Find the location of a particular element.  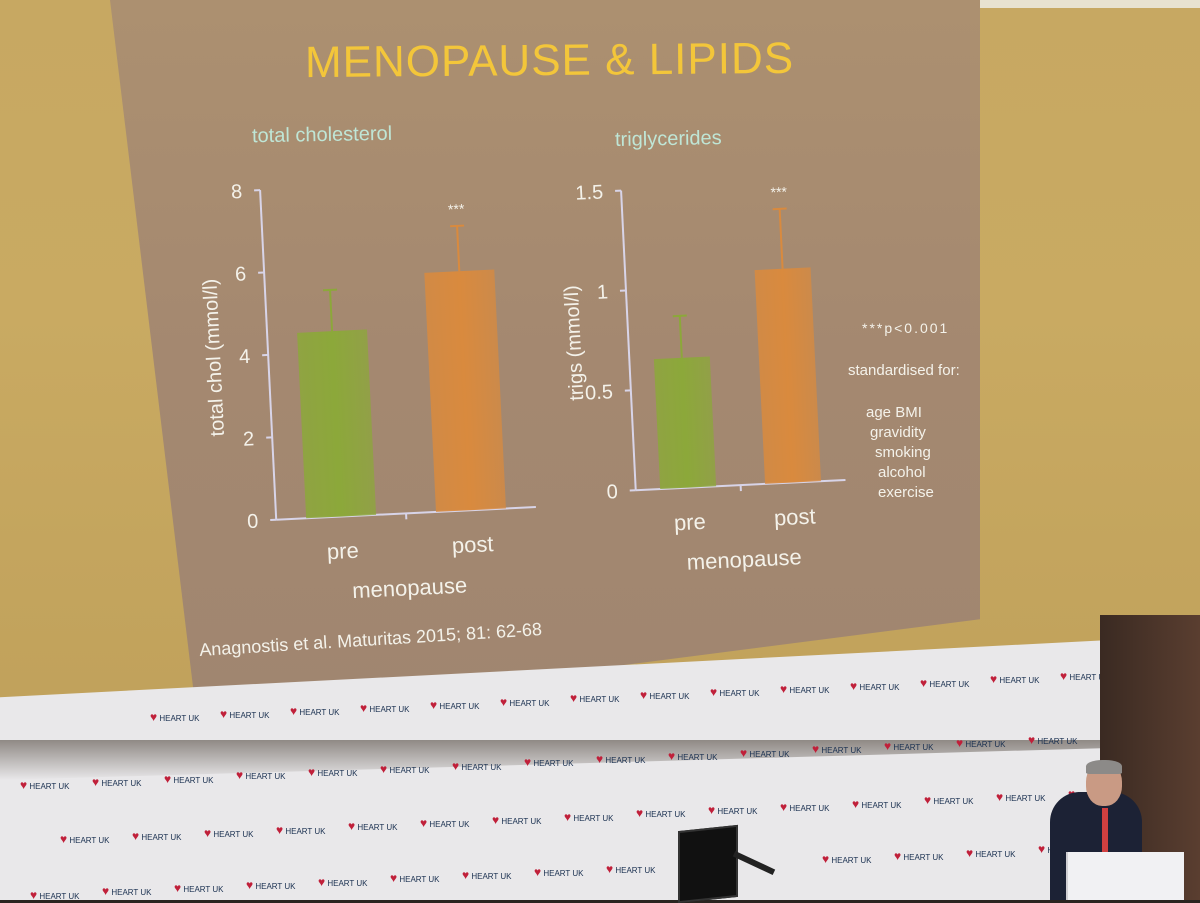

chol-chart-title: total cholesterol is located at coordinates (322, 135).